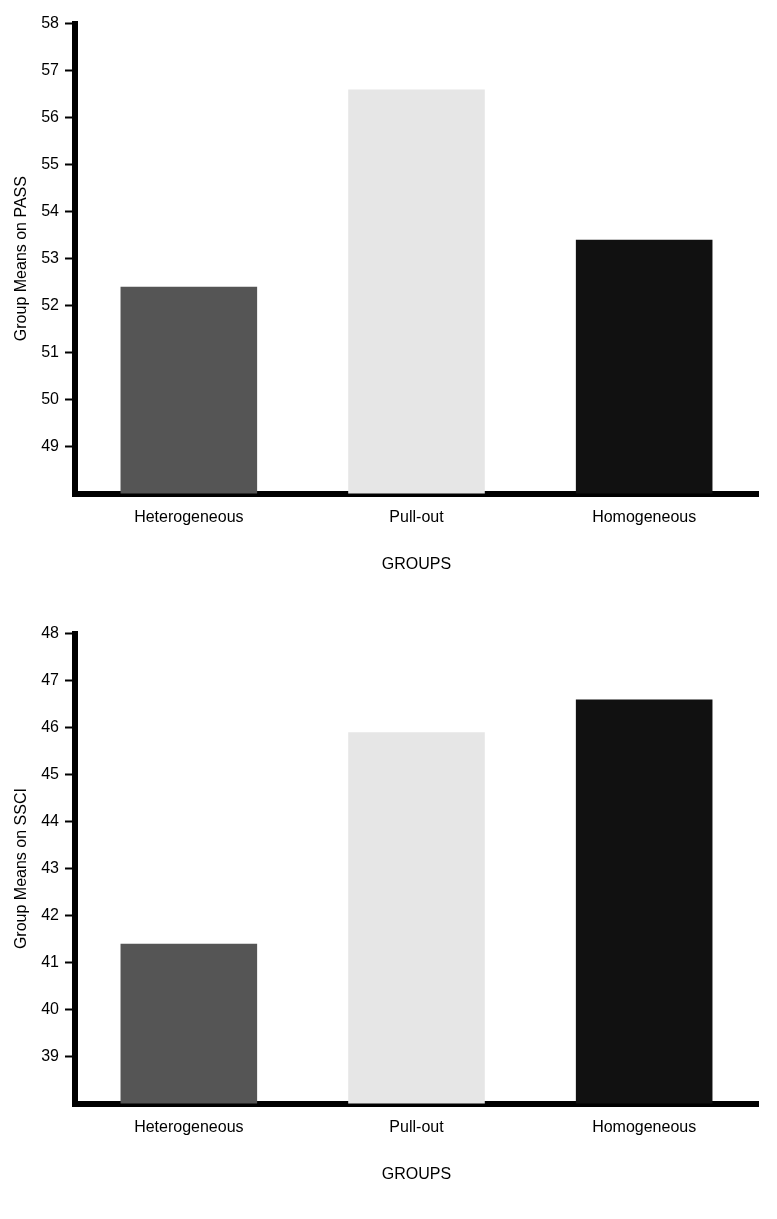  Describe the element at coordinates (50, 633) in the screenshot. I see `y-tick-label: 48` at that location.